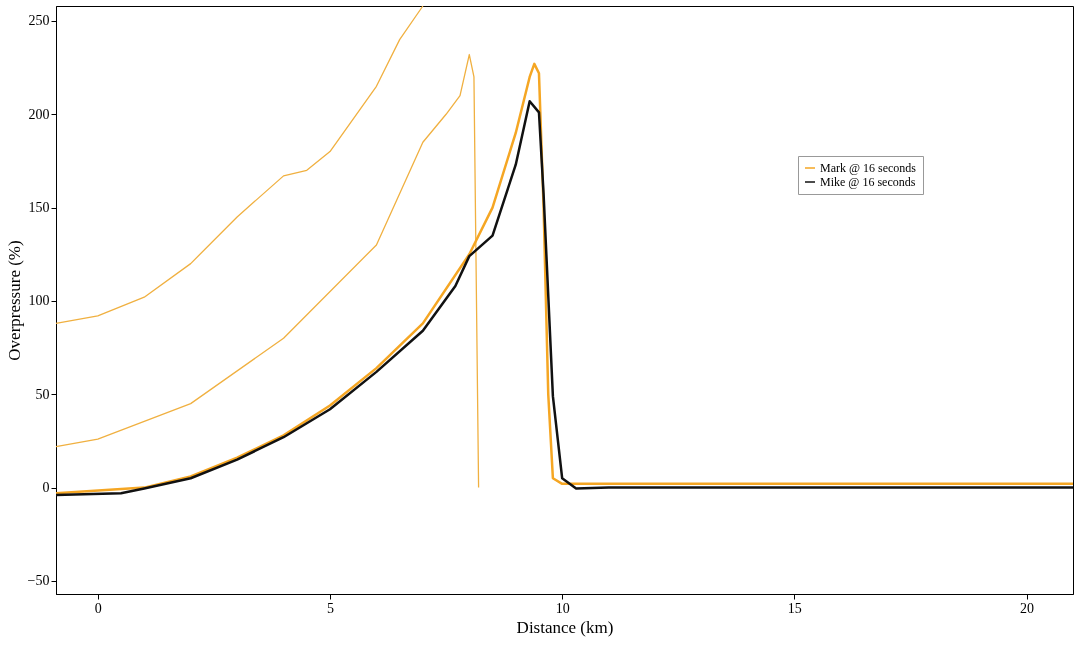 This screenshot has width=1090, height=653. I want to click on y-tick-label: 200, so click(39, 114).